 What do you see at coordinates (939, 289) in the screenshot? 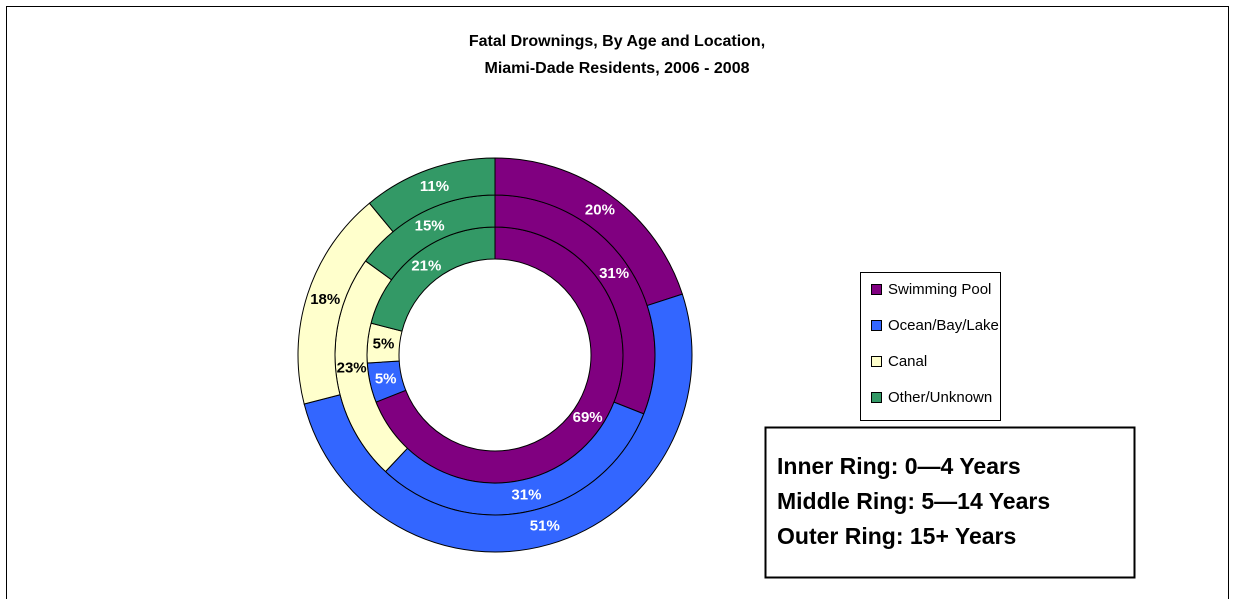
I see `legend-label: Swimming Pool` at bounding box center [939, 289].